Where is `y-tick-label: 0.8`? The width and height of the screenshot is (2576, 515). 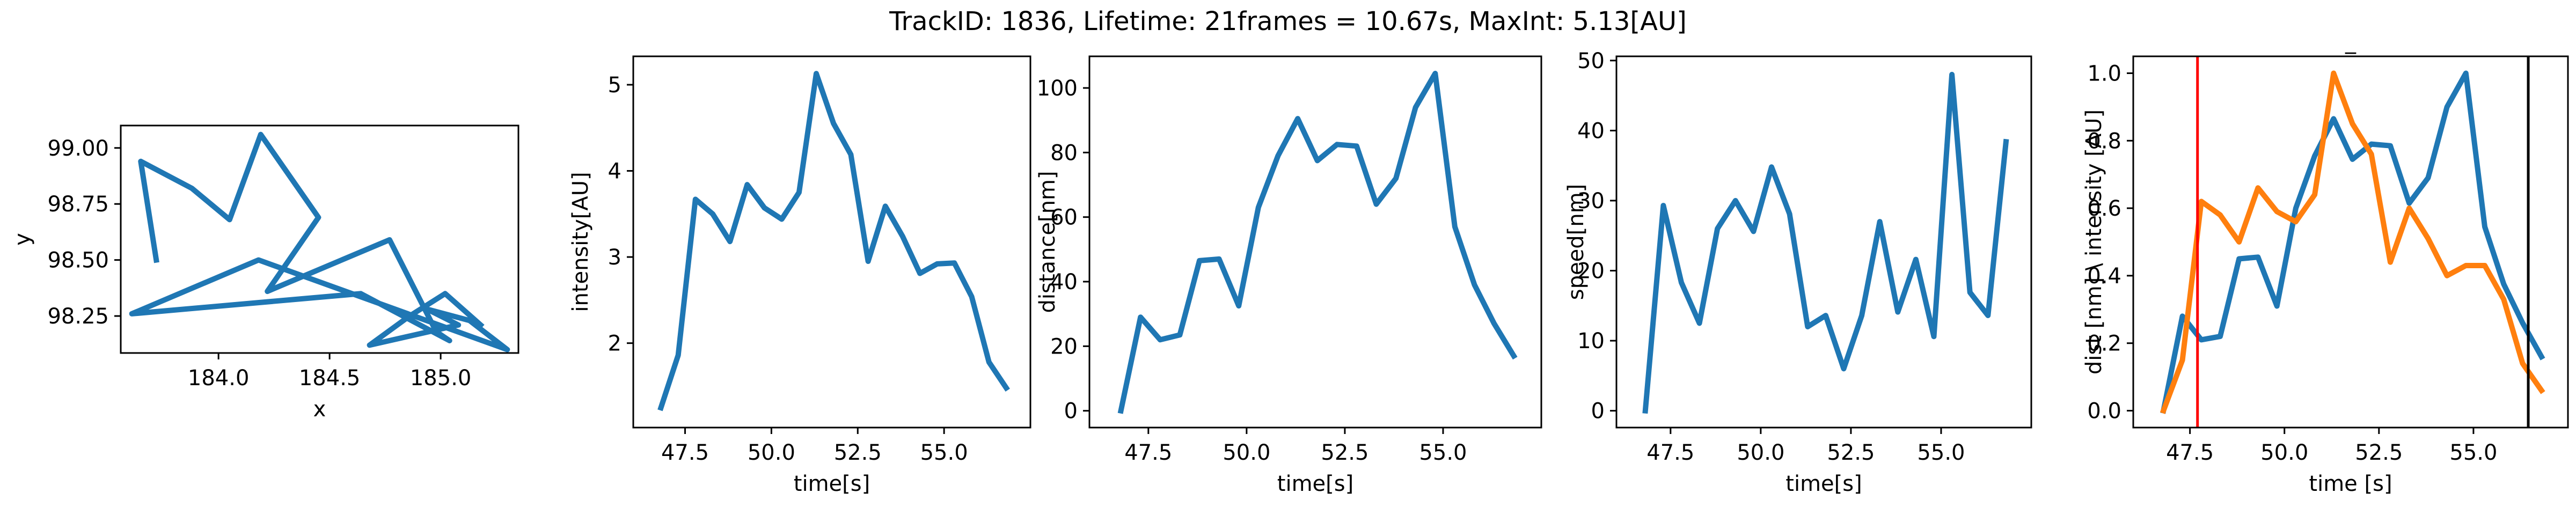 y-tick-label: 0.8 is located at coordinates (2104, 141).